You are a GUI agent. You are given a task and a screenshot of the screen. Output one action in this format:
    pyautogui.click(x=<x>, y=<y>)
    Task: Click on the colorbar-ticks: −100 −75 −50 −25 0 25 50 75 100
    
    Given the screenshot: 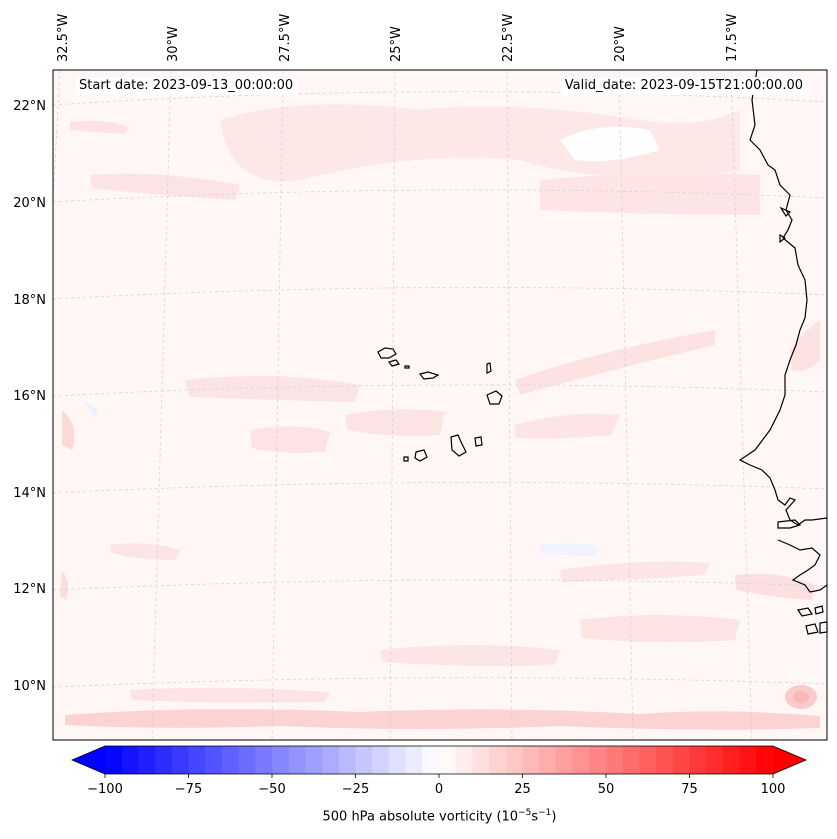 What is the action you would take?
    pyautogui.click(x=436, y=785)
    